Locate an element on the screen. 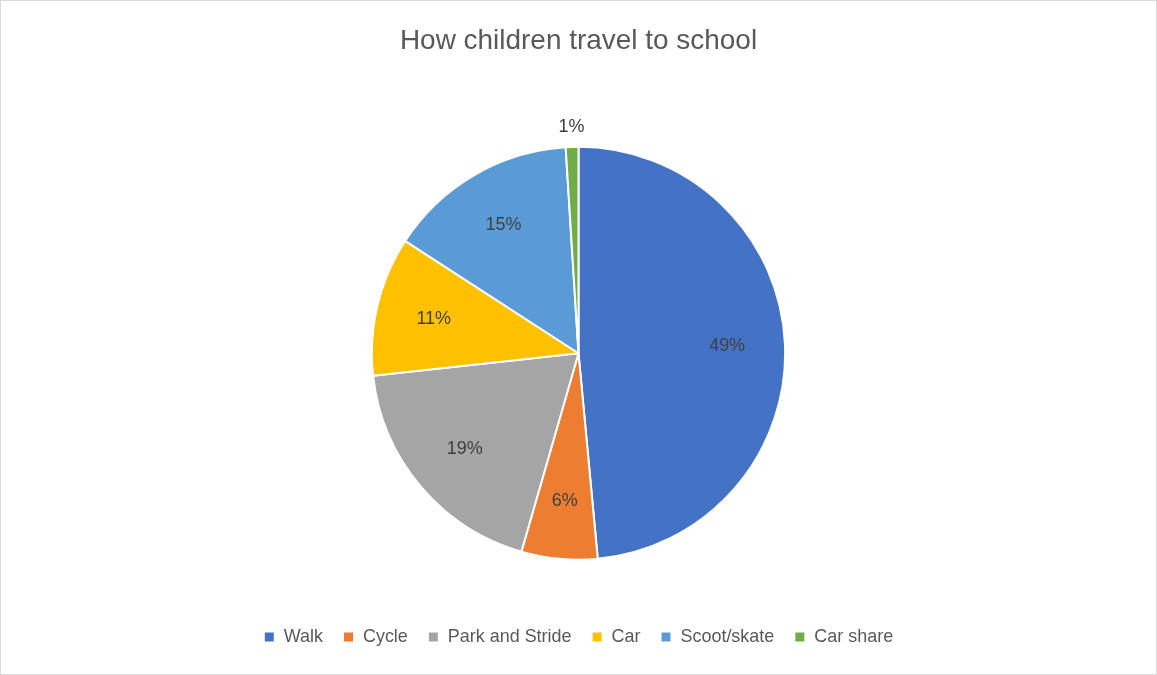  legend-label: Car share is located at coordinates (854, 636).